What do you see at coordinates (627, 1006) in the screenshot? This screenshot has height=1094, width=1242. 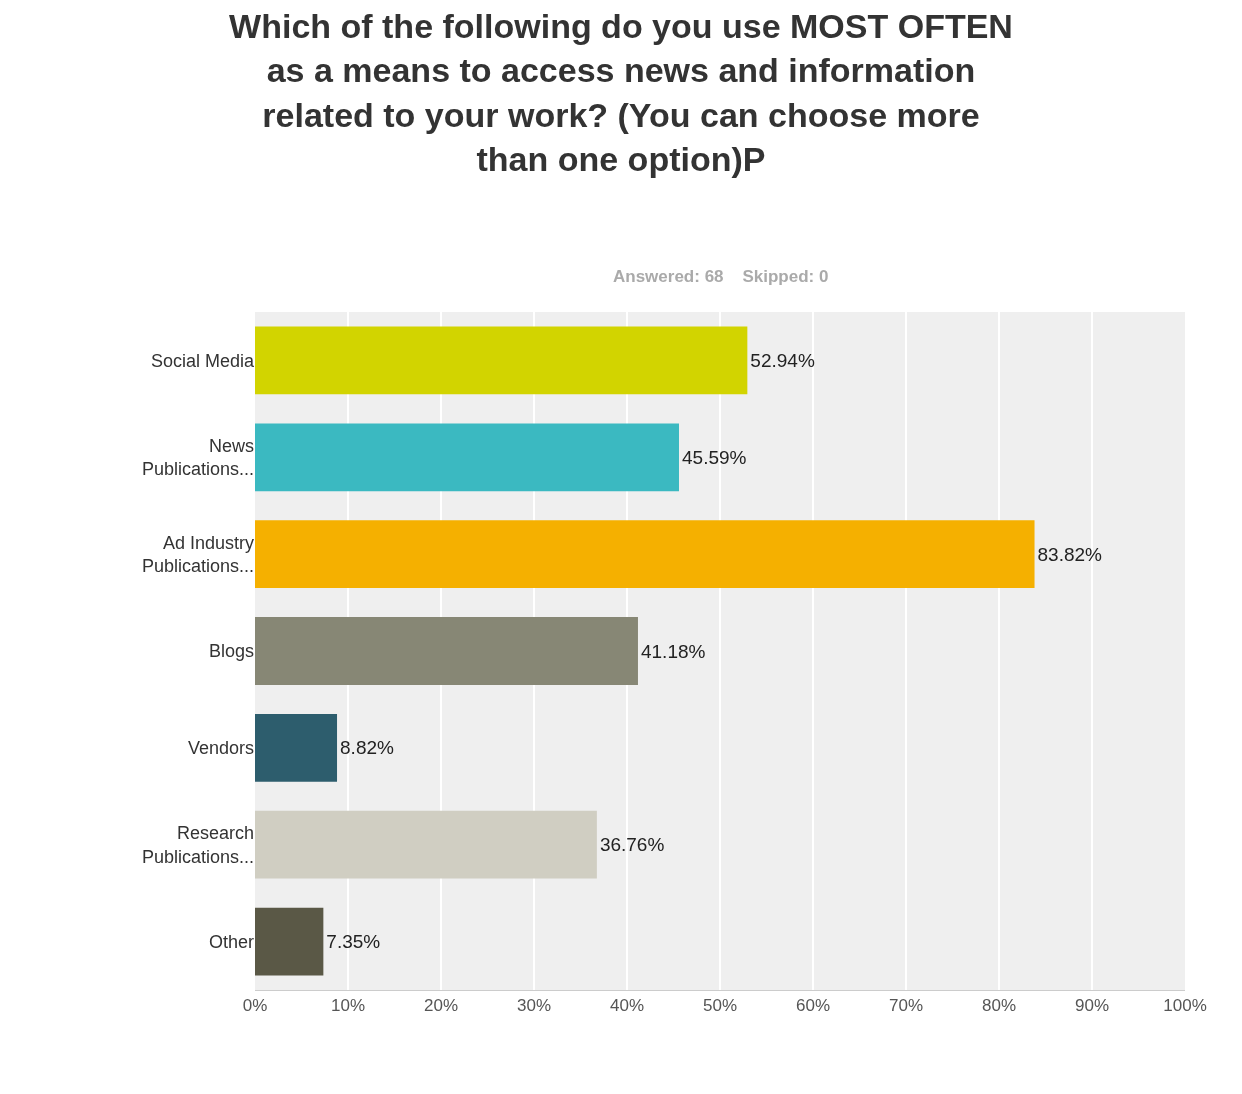 I see `x-tick-label: 40%` at bounding box center [627, 1006].